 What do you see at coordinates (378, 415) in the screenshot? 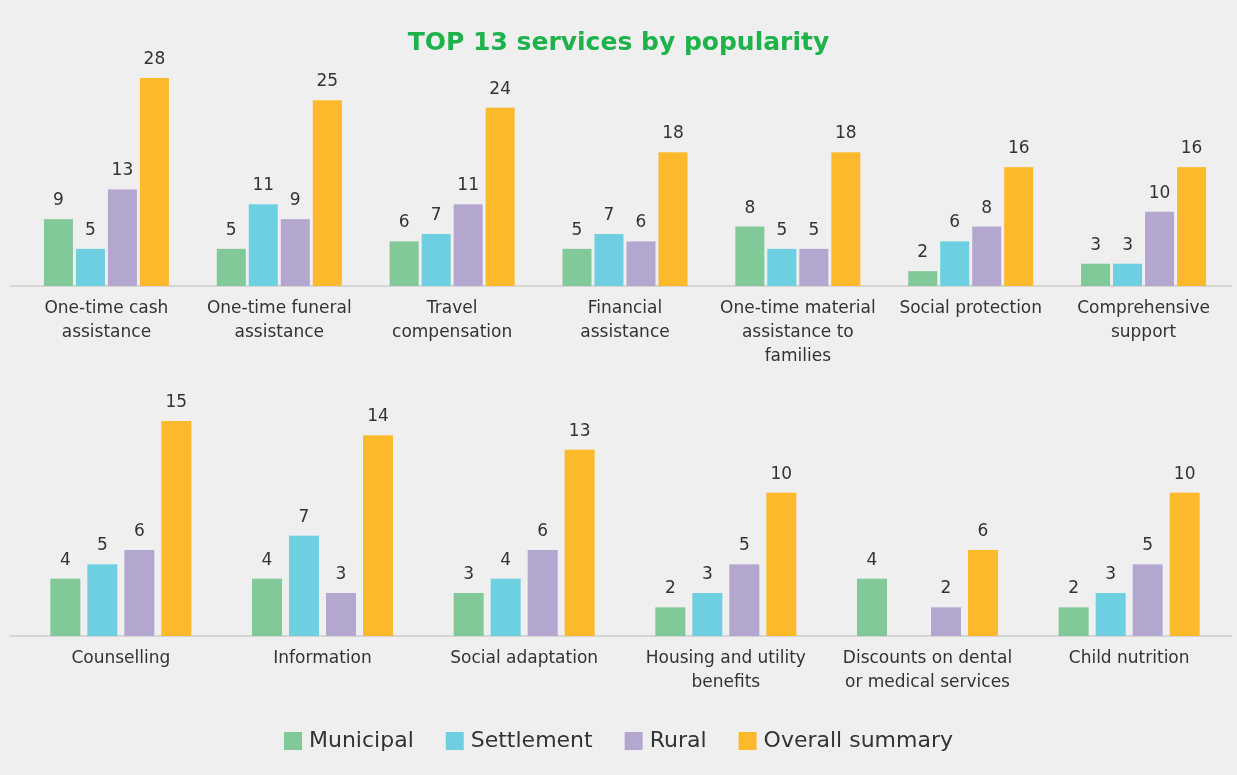
I see `data-label: 14` at bounding box center [378, 415].